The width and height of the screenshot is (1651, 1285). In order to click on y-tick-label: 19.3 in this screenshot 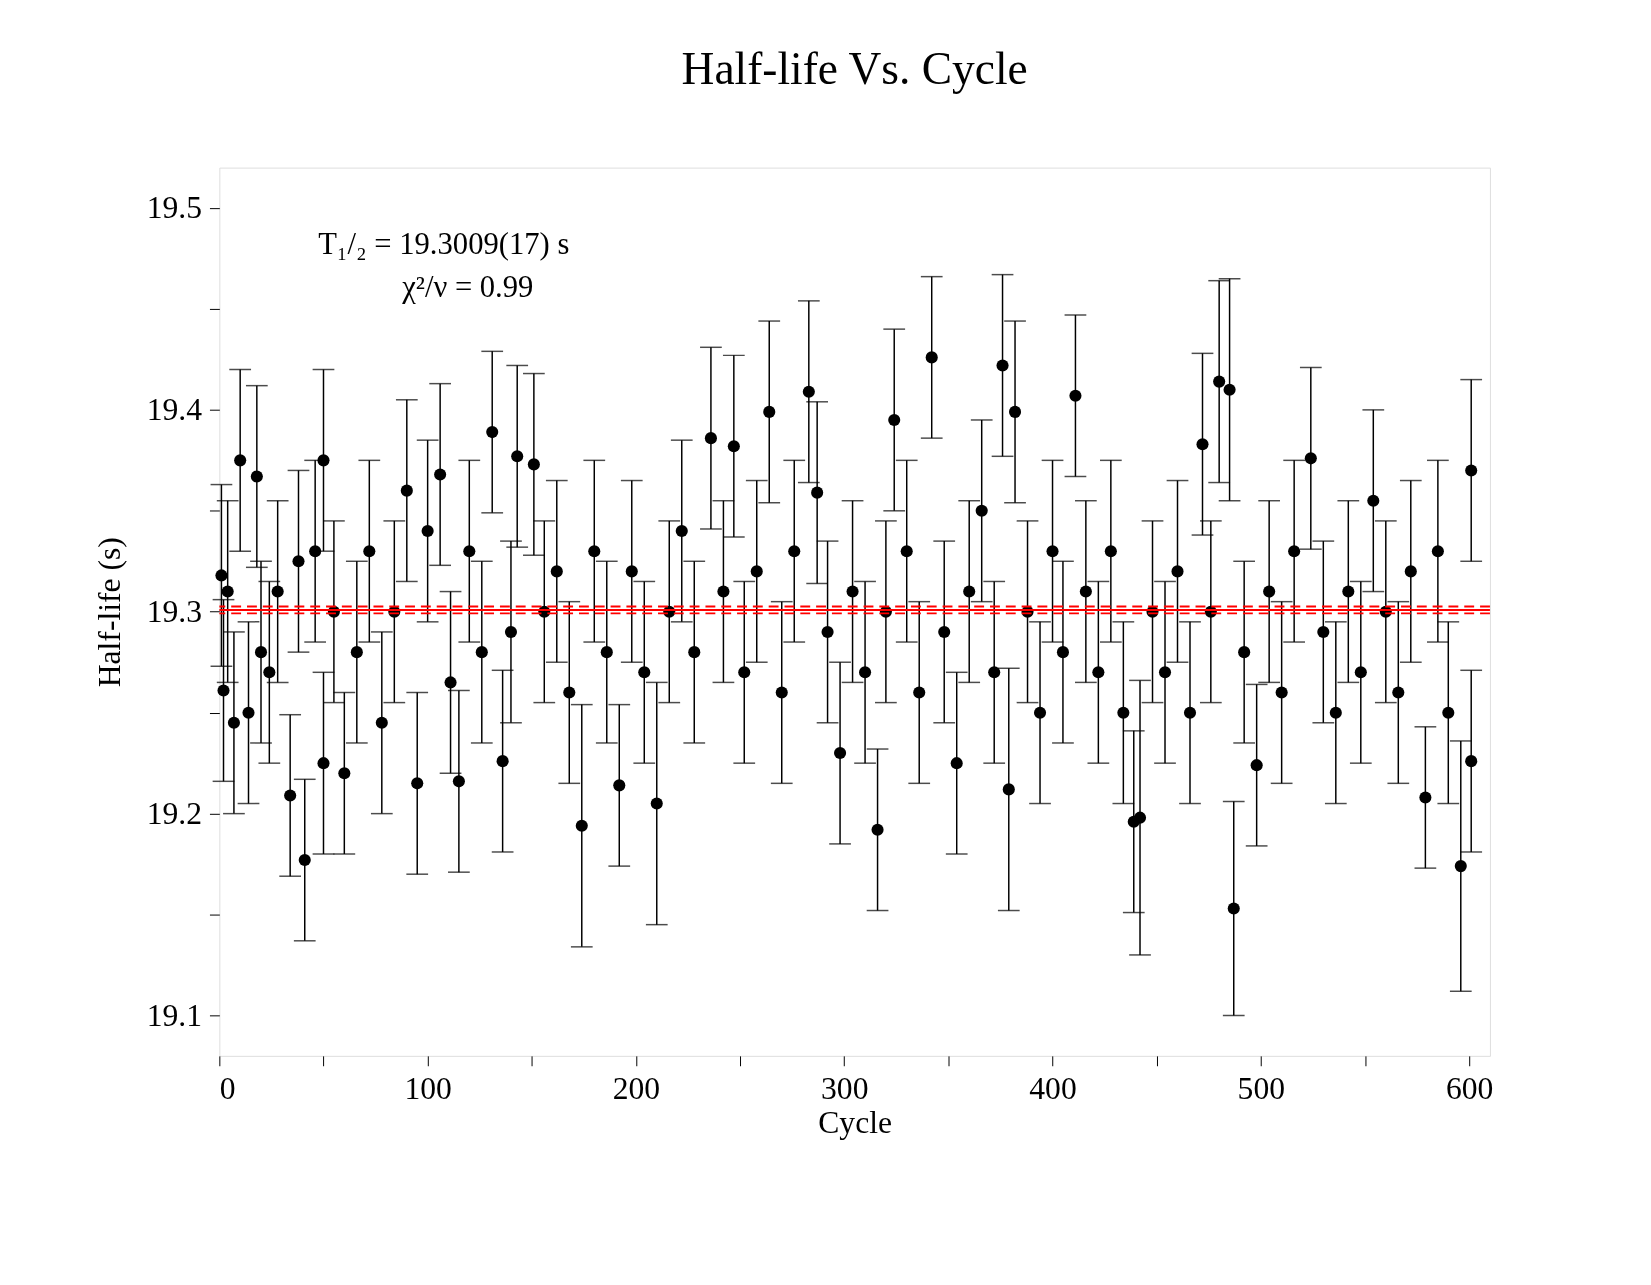, I will do `click(174, 612)`.